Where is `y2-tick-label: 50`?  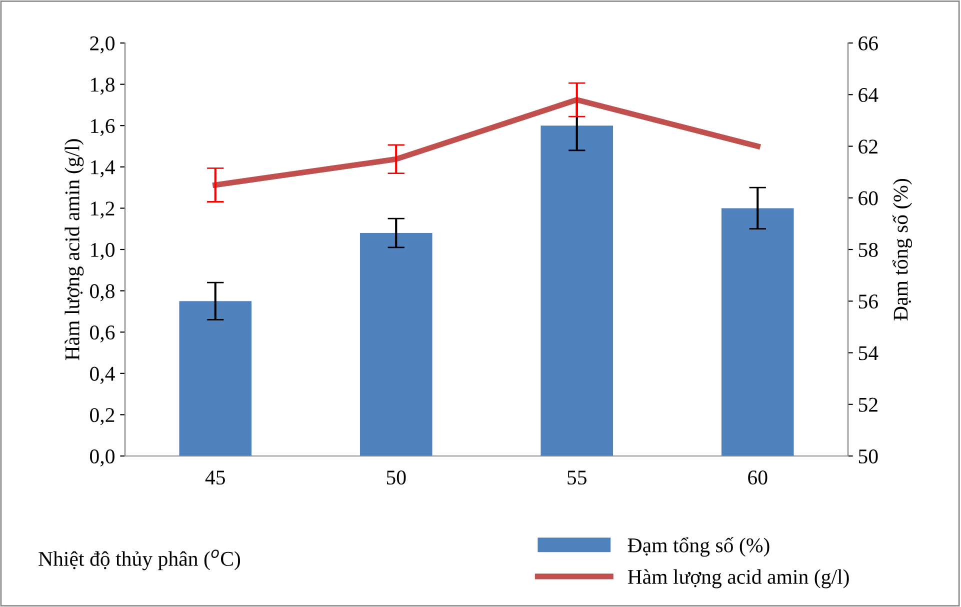
y2-tick-label: 50 is located at coordinates (868, 456).